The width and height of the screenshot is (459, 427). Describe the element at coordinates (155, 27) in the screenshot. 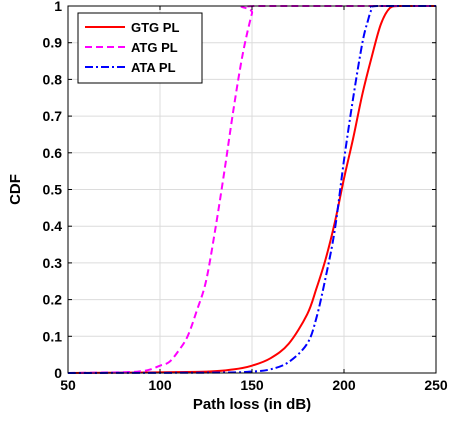

I see `legend-label-gtg: GTG PL` at that location.